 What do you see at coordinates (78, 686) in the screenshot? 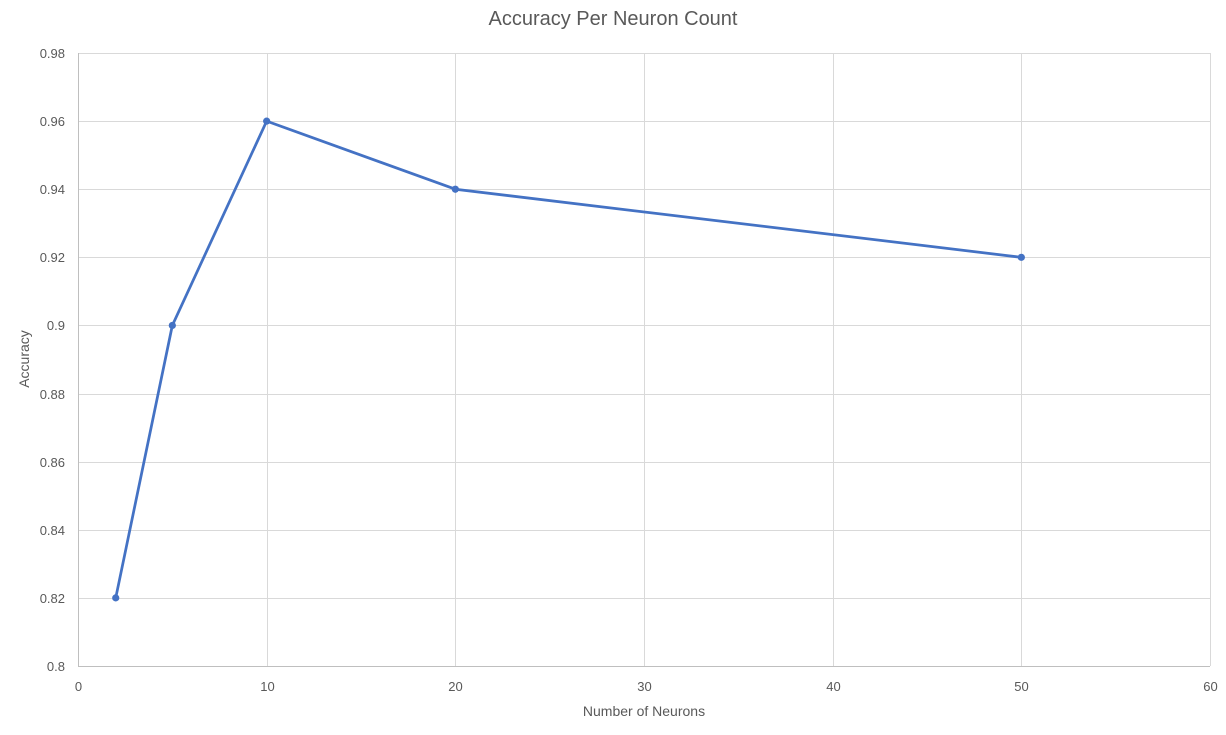
I see `x-tick-label: 0` at bounding box center [78, 686].